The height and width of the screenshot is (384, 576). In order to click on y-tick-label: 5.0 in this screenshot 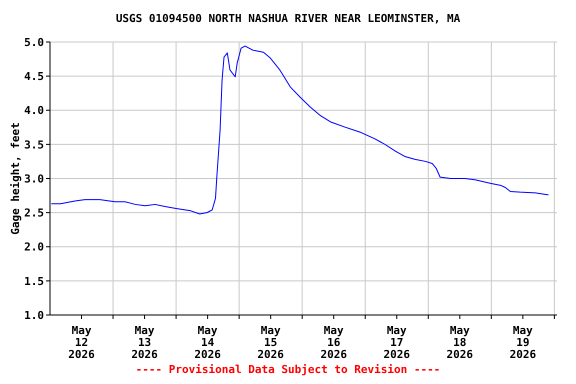, I will do `click(34, 42)`.